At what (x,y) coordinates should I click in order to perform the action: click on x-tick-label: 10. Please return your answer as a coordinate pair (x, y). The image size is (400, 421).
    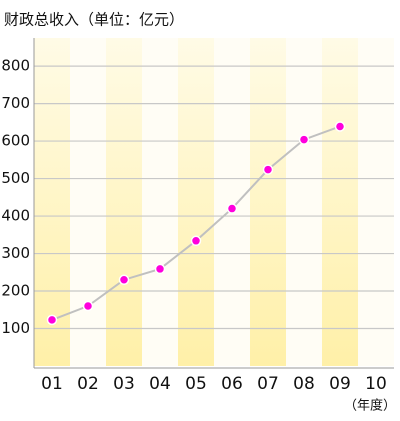
    Looking at the image, I should click on (376, 384).